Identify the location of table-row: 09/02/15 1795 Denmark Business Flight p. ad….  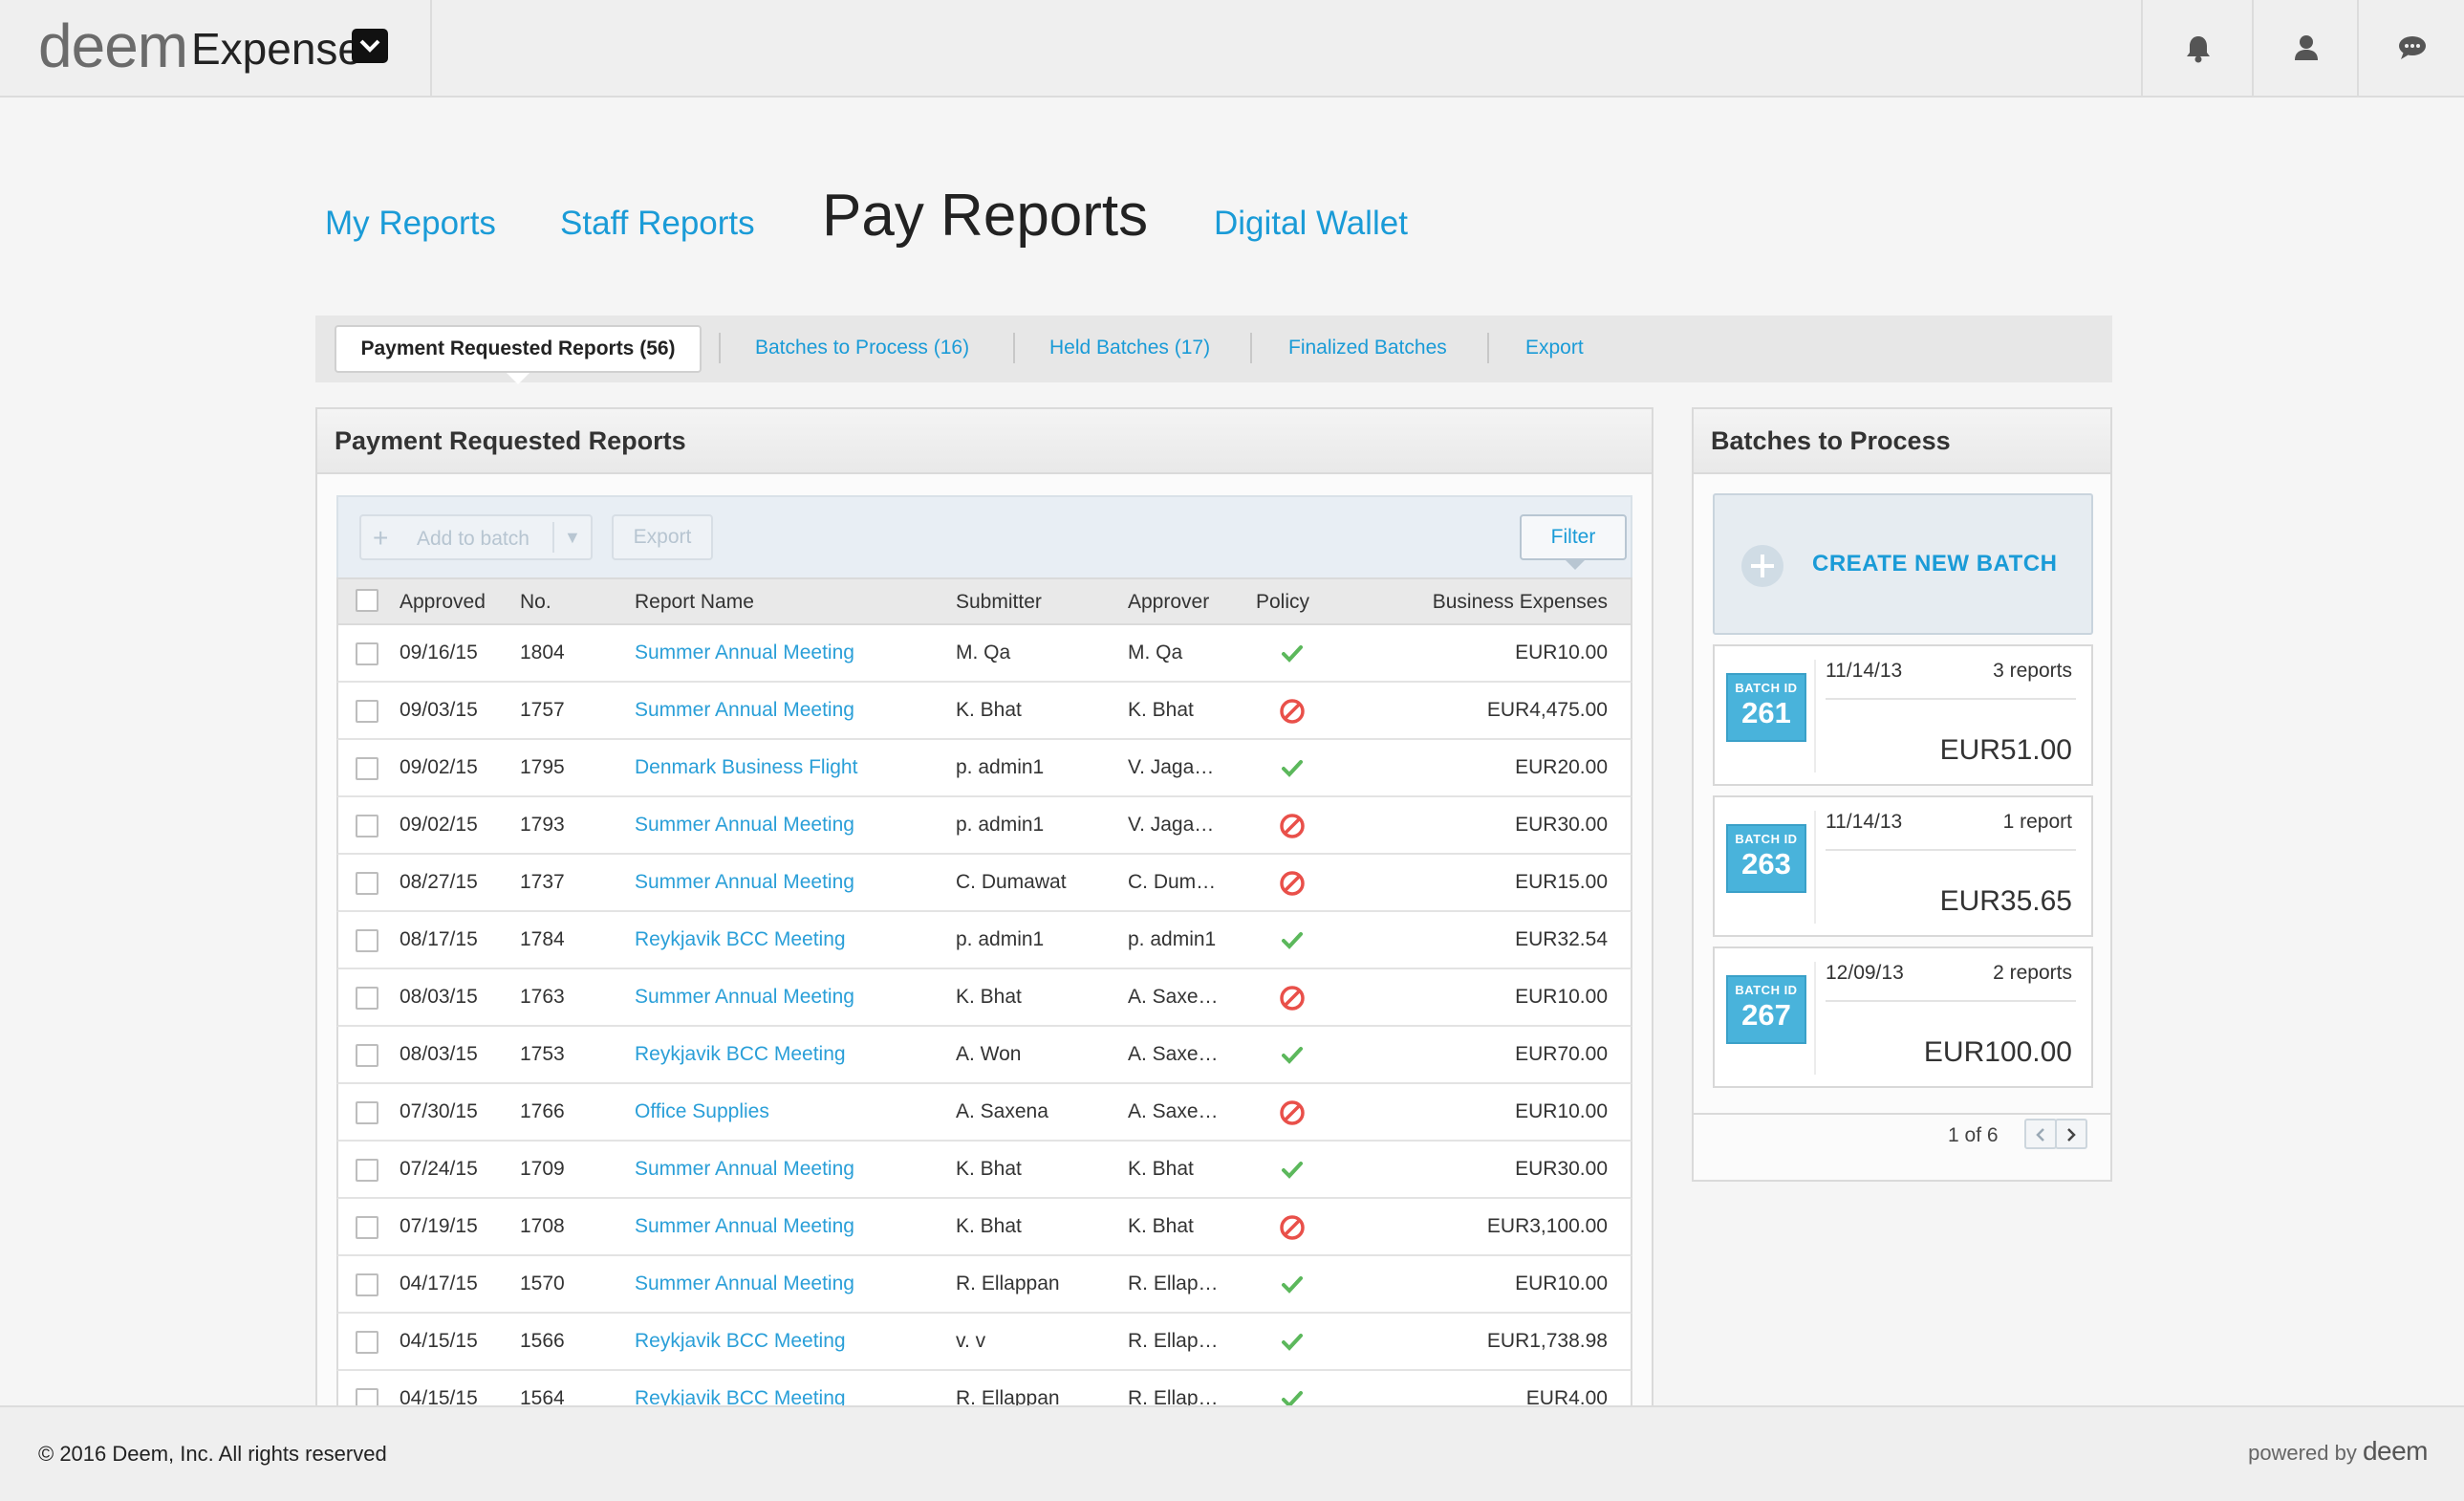
(984, 768).